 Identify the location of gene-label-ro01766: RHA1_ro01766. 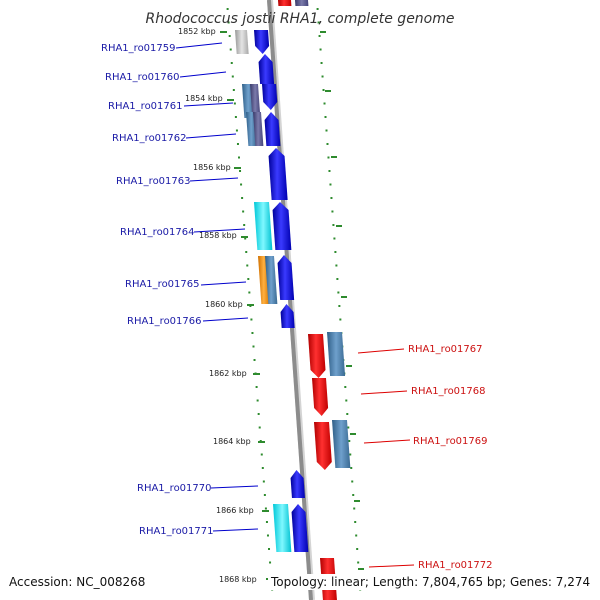
(164, 321).